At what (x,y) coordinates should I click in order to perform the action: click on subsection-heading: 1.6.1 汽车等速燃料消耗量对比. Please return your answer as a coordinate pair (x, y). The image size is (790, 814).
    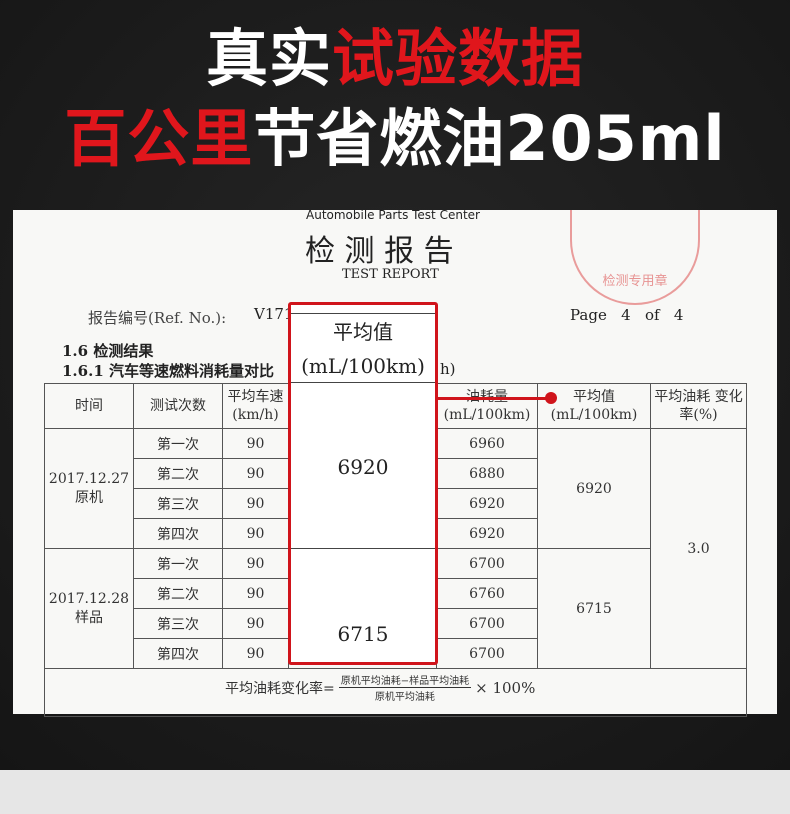
    Looking at the image, I should click on (168, 371).